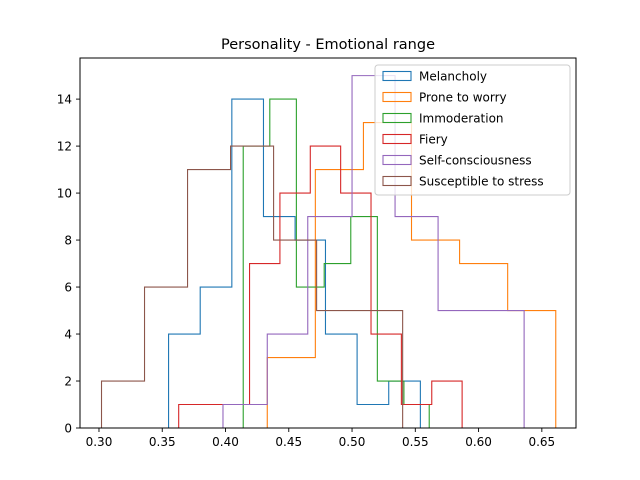  What do you see at coordinates (288, 442) in the screenshot?
I see `x-tick-label: 0.45` at bounding box center [288, 442].